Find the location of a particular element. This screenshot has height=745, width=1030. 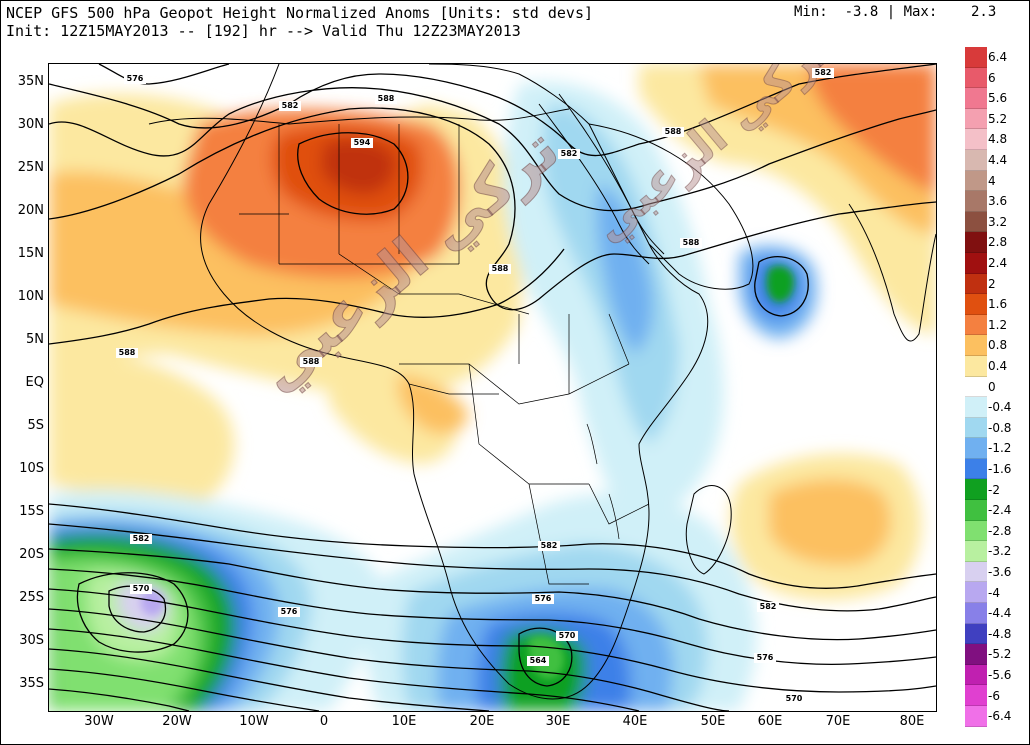

colorbar-label: -2.4 is located at coordinates (1000, 510).